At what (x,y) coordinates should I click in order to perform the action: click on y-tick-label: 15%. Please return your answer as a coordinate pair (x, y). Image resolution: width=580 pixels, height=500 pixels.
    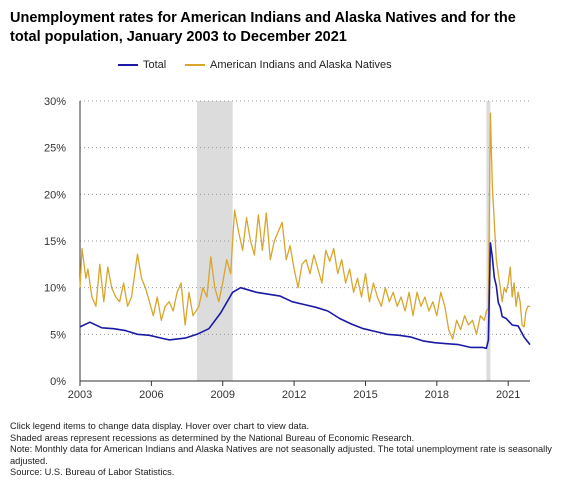
    Looking at the image, I should click on (55, 242).